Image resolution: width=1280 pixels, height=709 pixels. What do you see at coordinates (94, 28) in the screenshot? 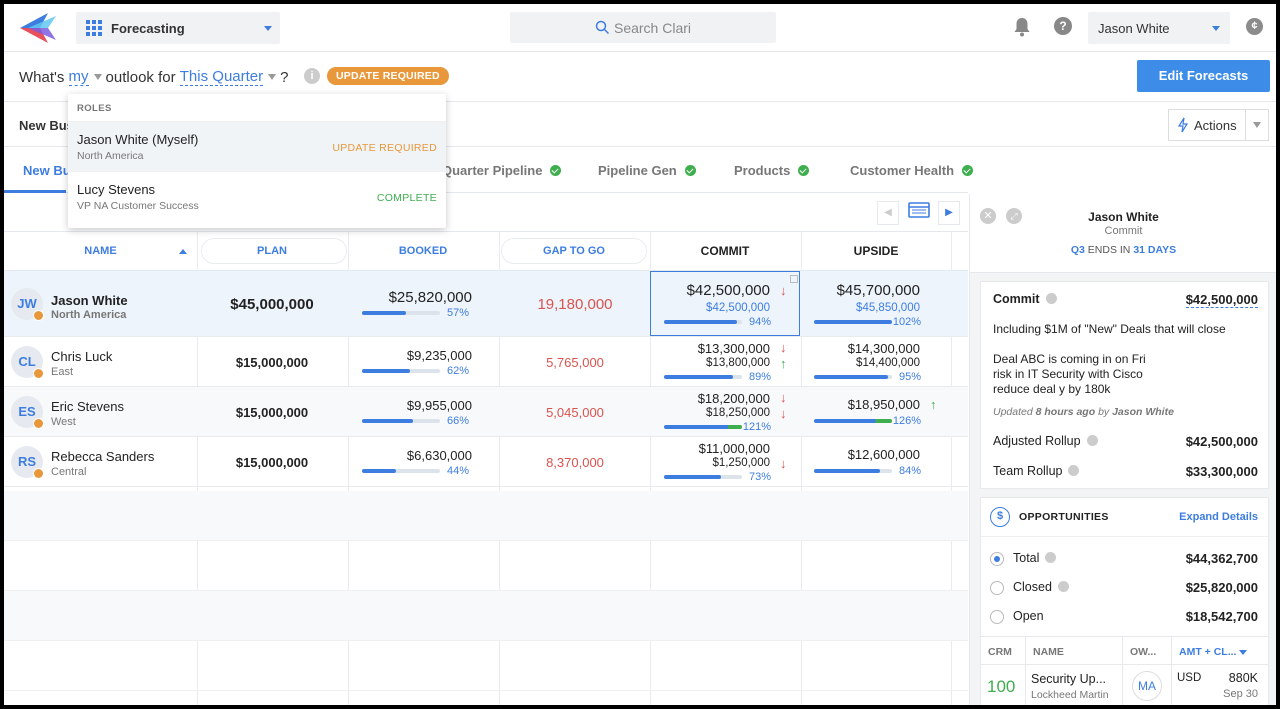
I see `apps-grid-icon` at bounding box center [94, 28].